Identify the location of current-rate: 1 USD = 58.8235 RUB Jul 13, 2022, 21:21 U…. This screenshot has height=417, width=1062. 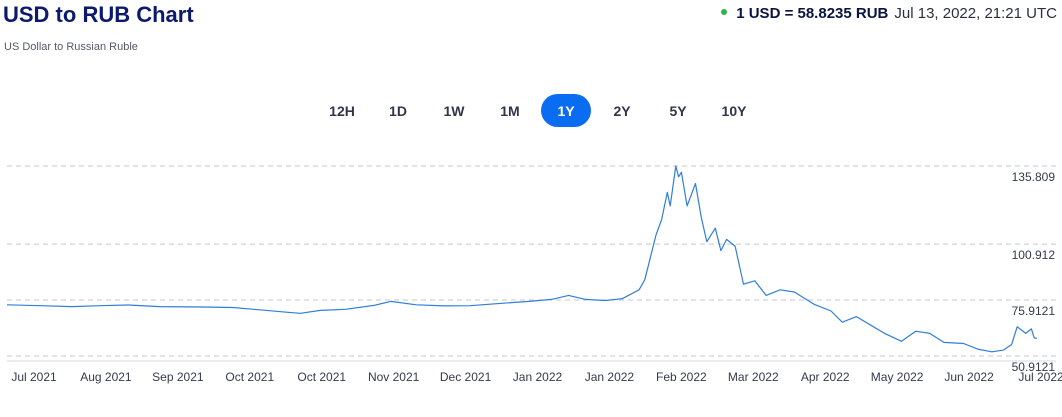
(889, 13).